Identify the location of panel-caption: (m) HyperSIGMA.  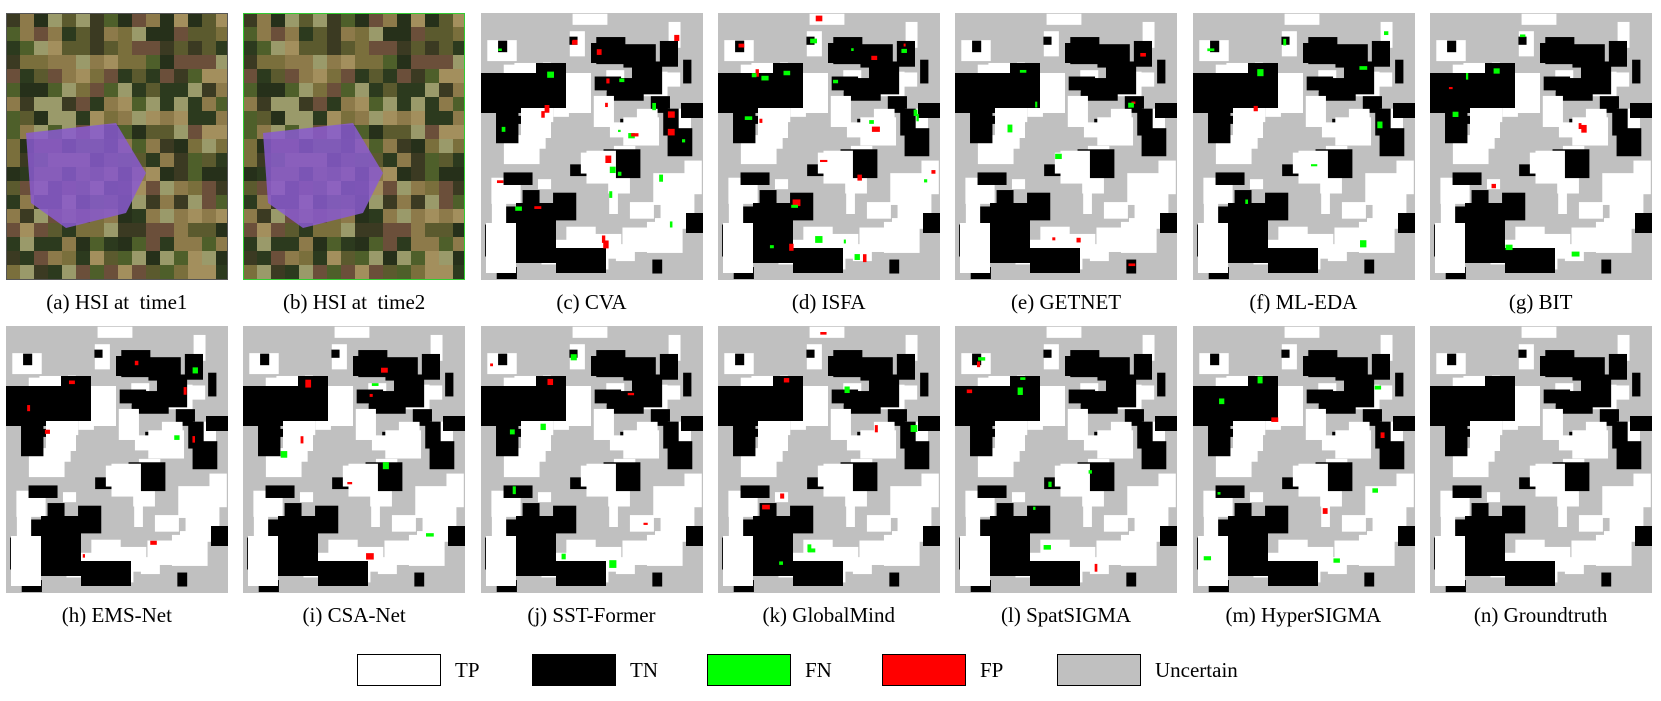
(1303, 615).